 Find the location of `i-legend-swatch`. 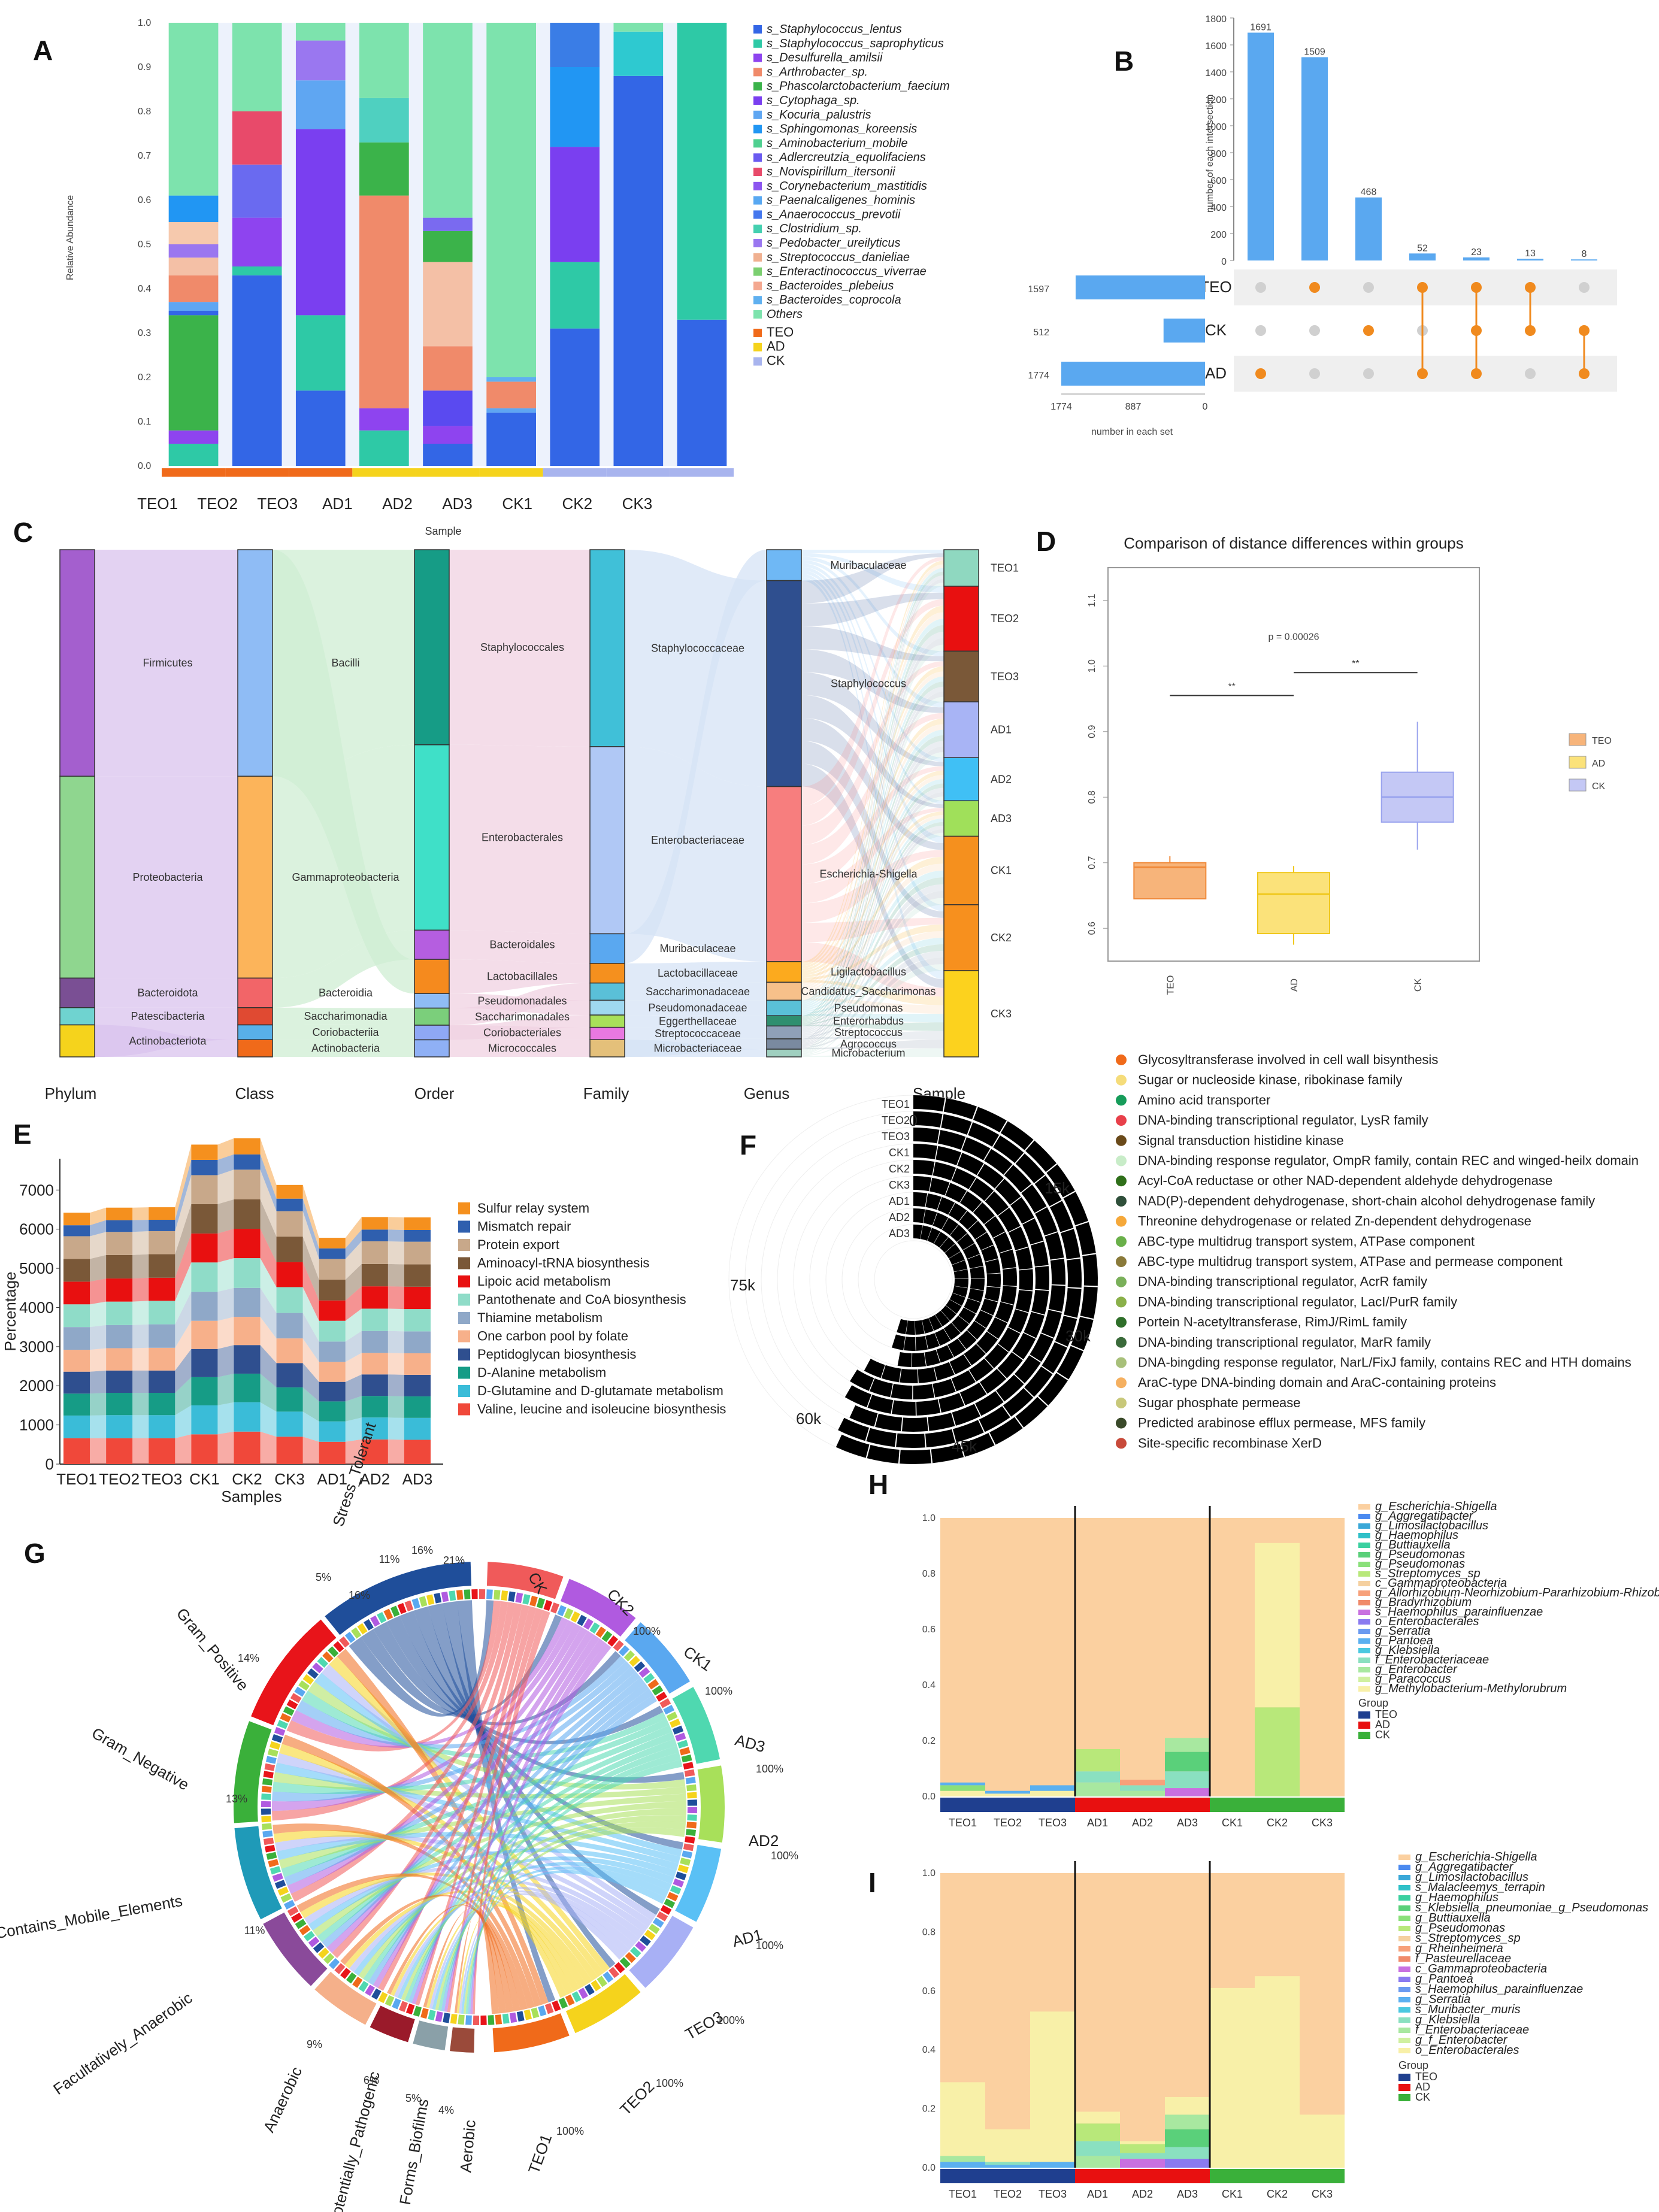

i-legend-swatch is located at coordinates (1404, 1969).